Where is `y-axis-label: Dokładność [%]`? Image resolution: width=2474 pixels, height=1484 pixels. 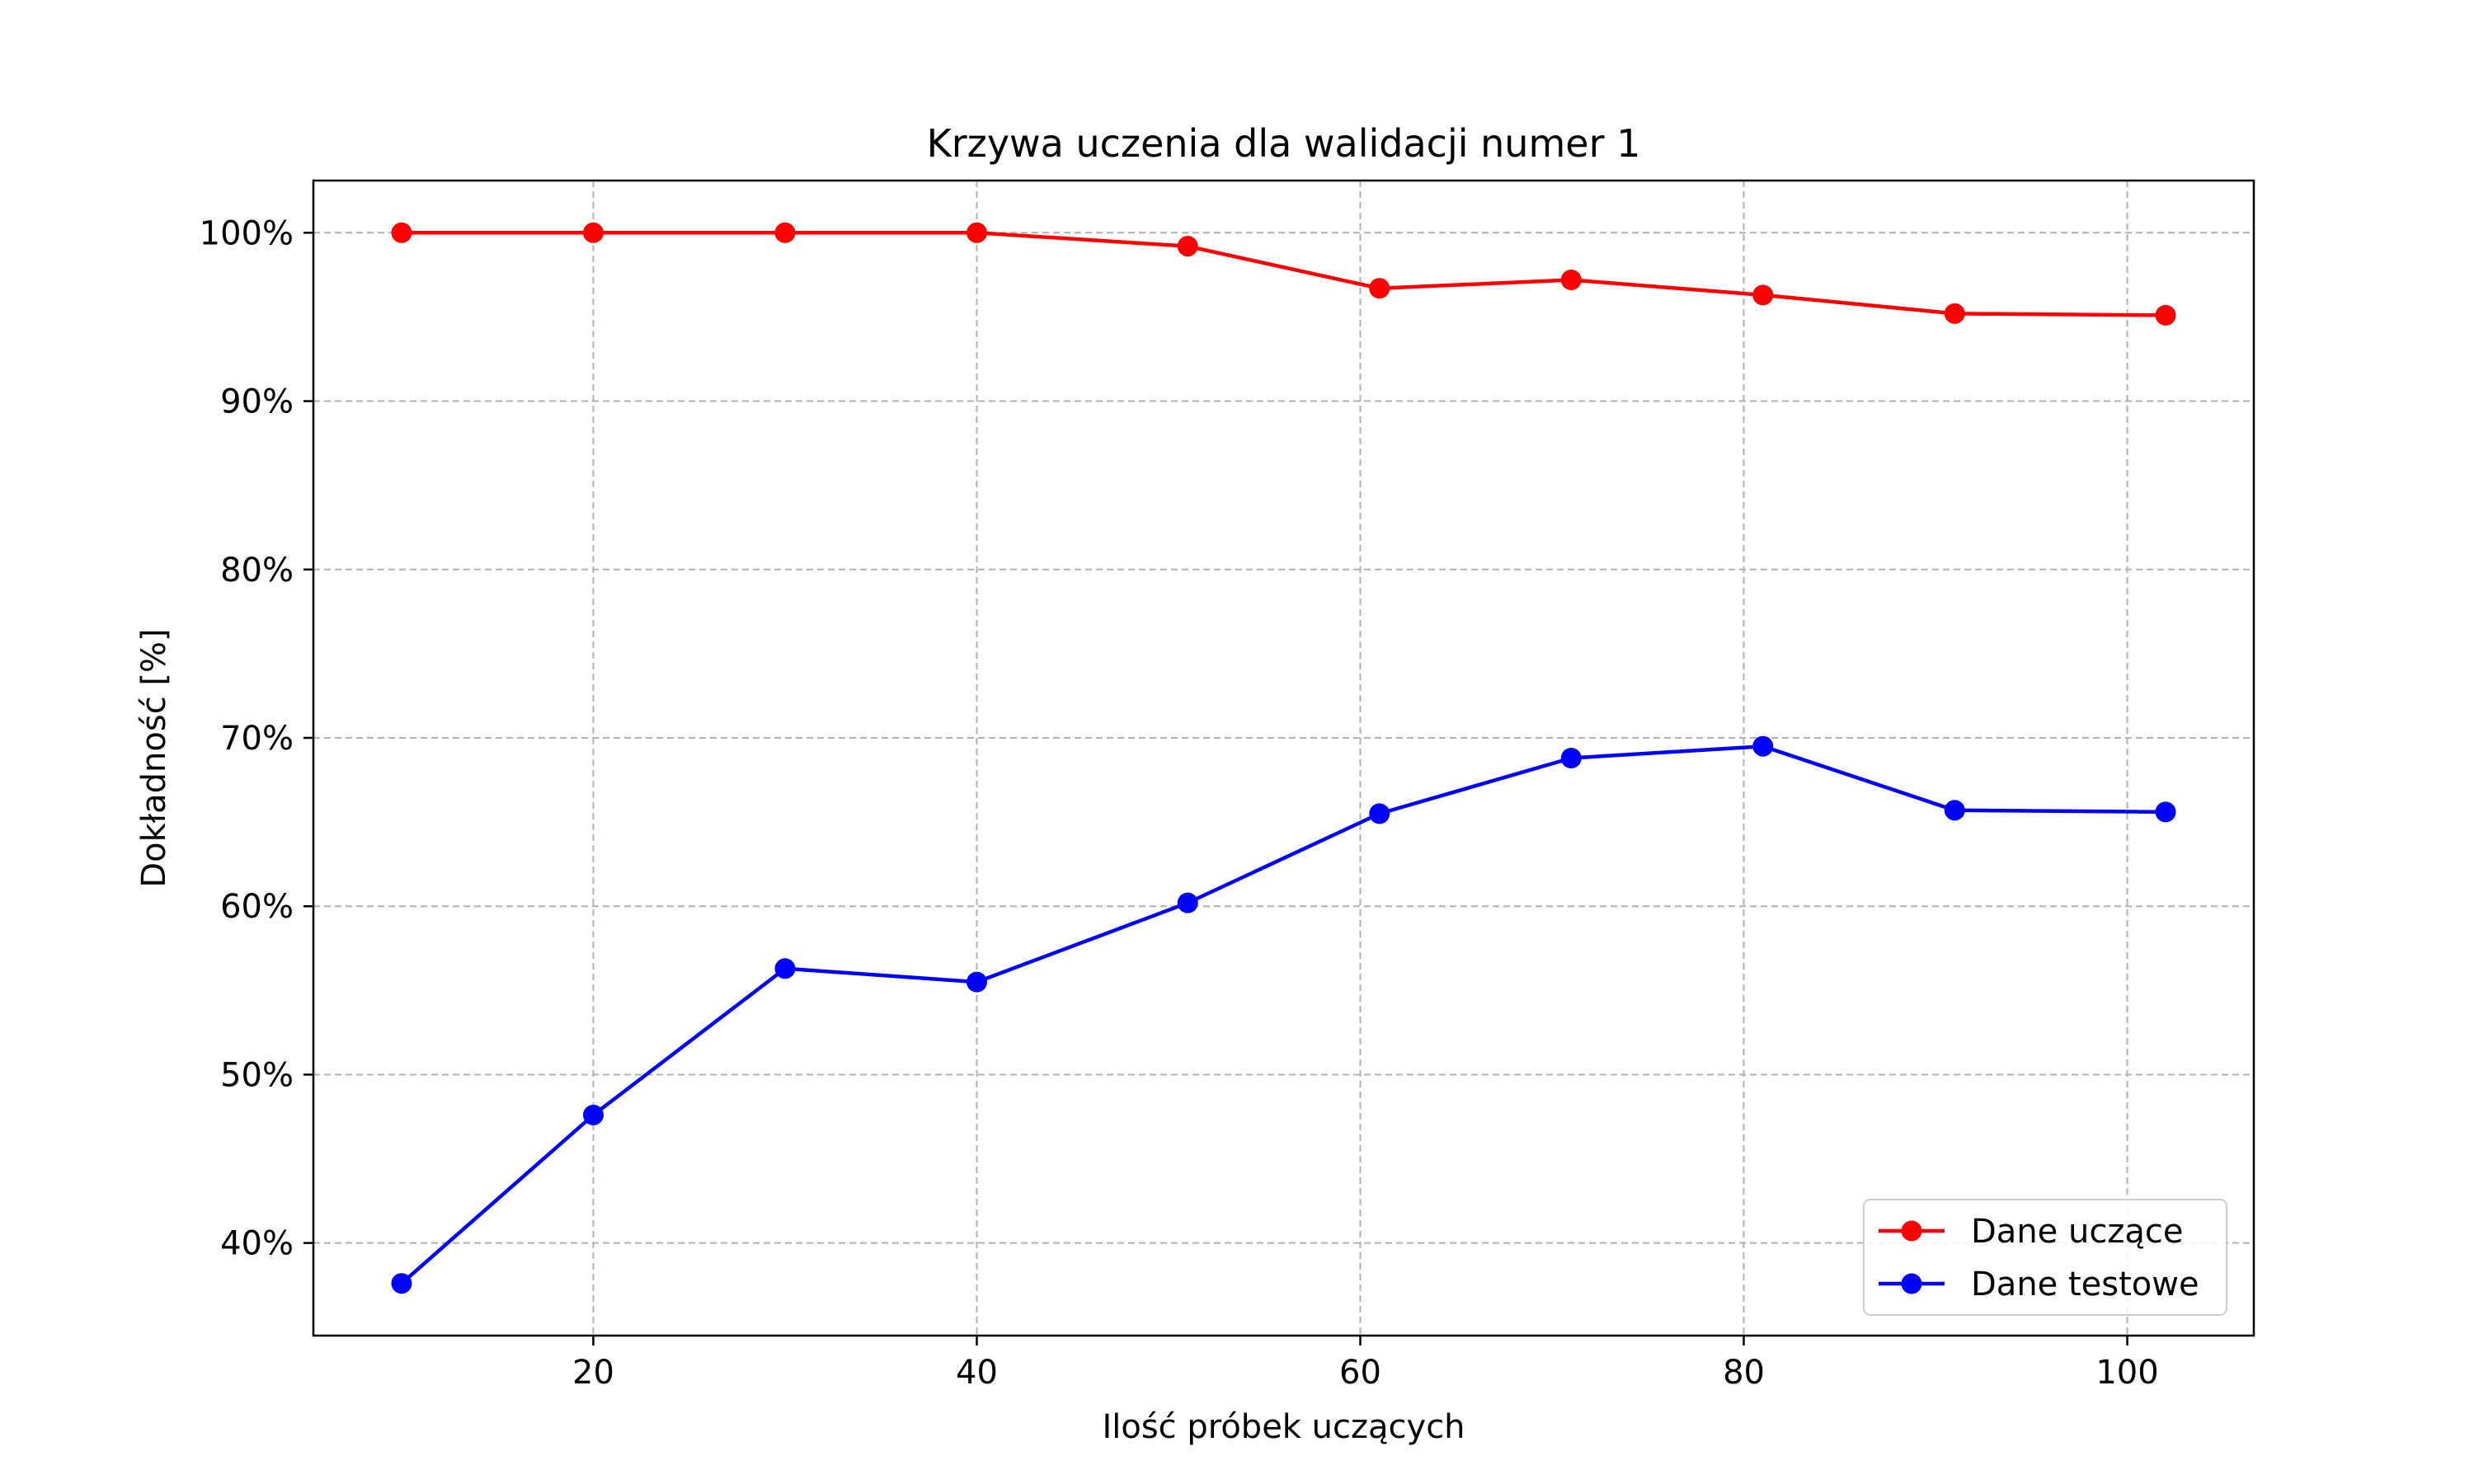
y-axis-label: Dokładność [%] is located at coordinates (154, 757).